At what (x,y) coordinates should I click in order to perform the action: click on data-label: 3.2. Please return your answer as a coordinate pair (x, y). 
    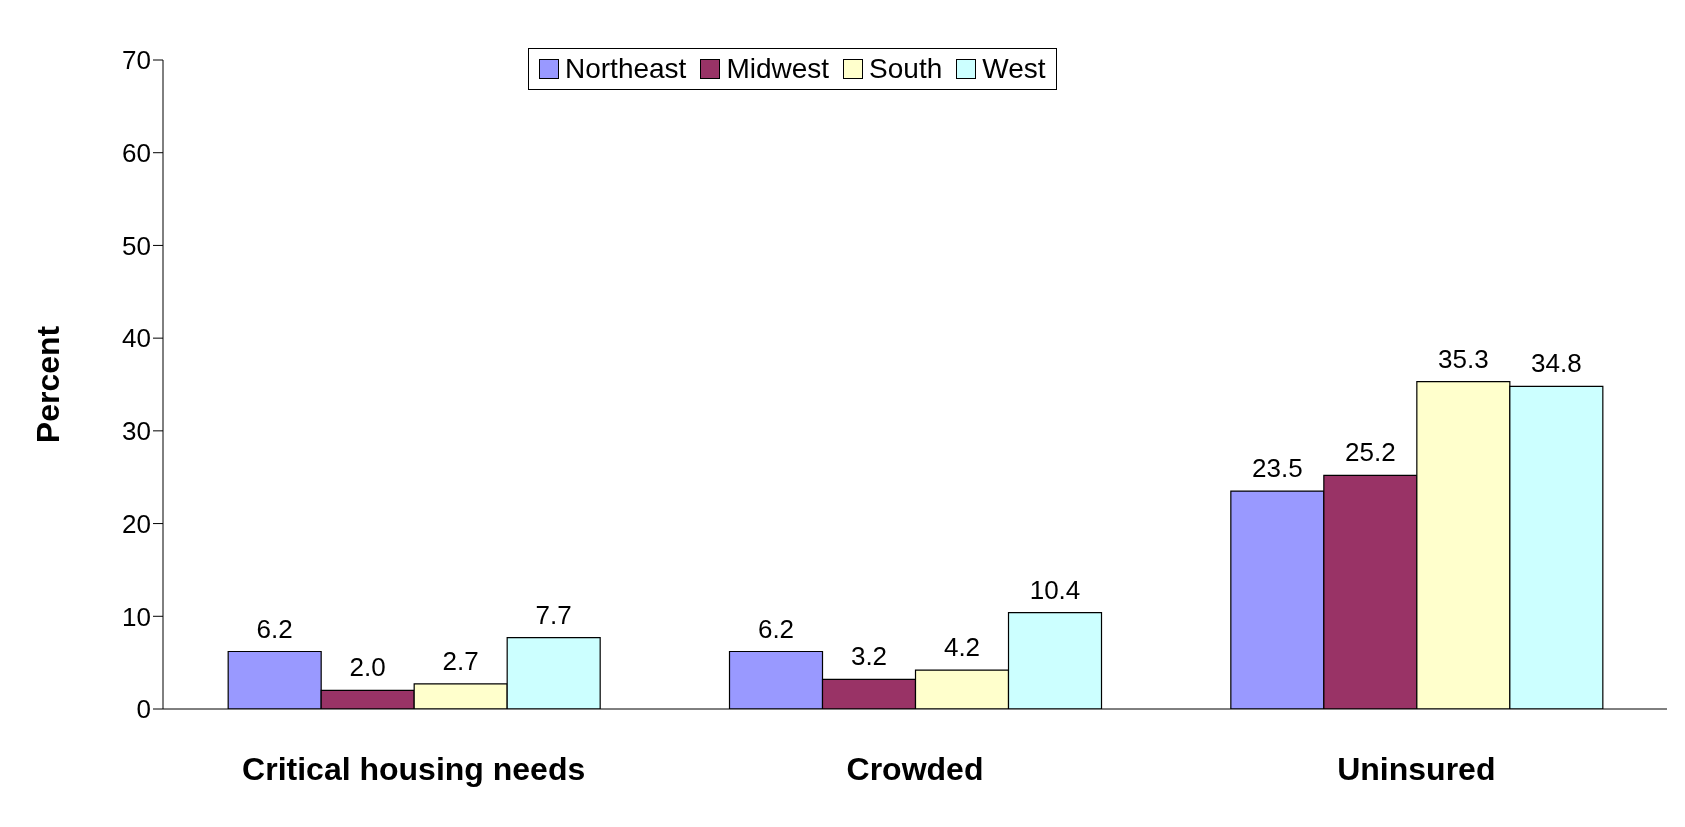
    Looking at the image, I should click on (869, 656).